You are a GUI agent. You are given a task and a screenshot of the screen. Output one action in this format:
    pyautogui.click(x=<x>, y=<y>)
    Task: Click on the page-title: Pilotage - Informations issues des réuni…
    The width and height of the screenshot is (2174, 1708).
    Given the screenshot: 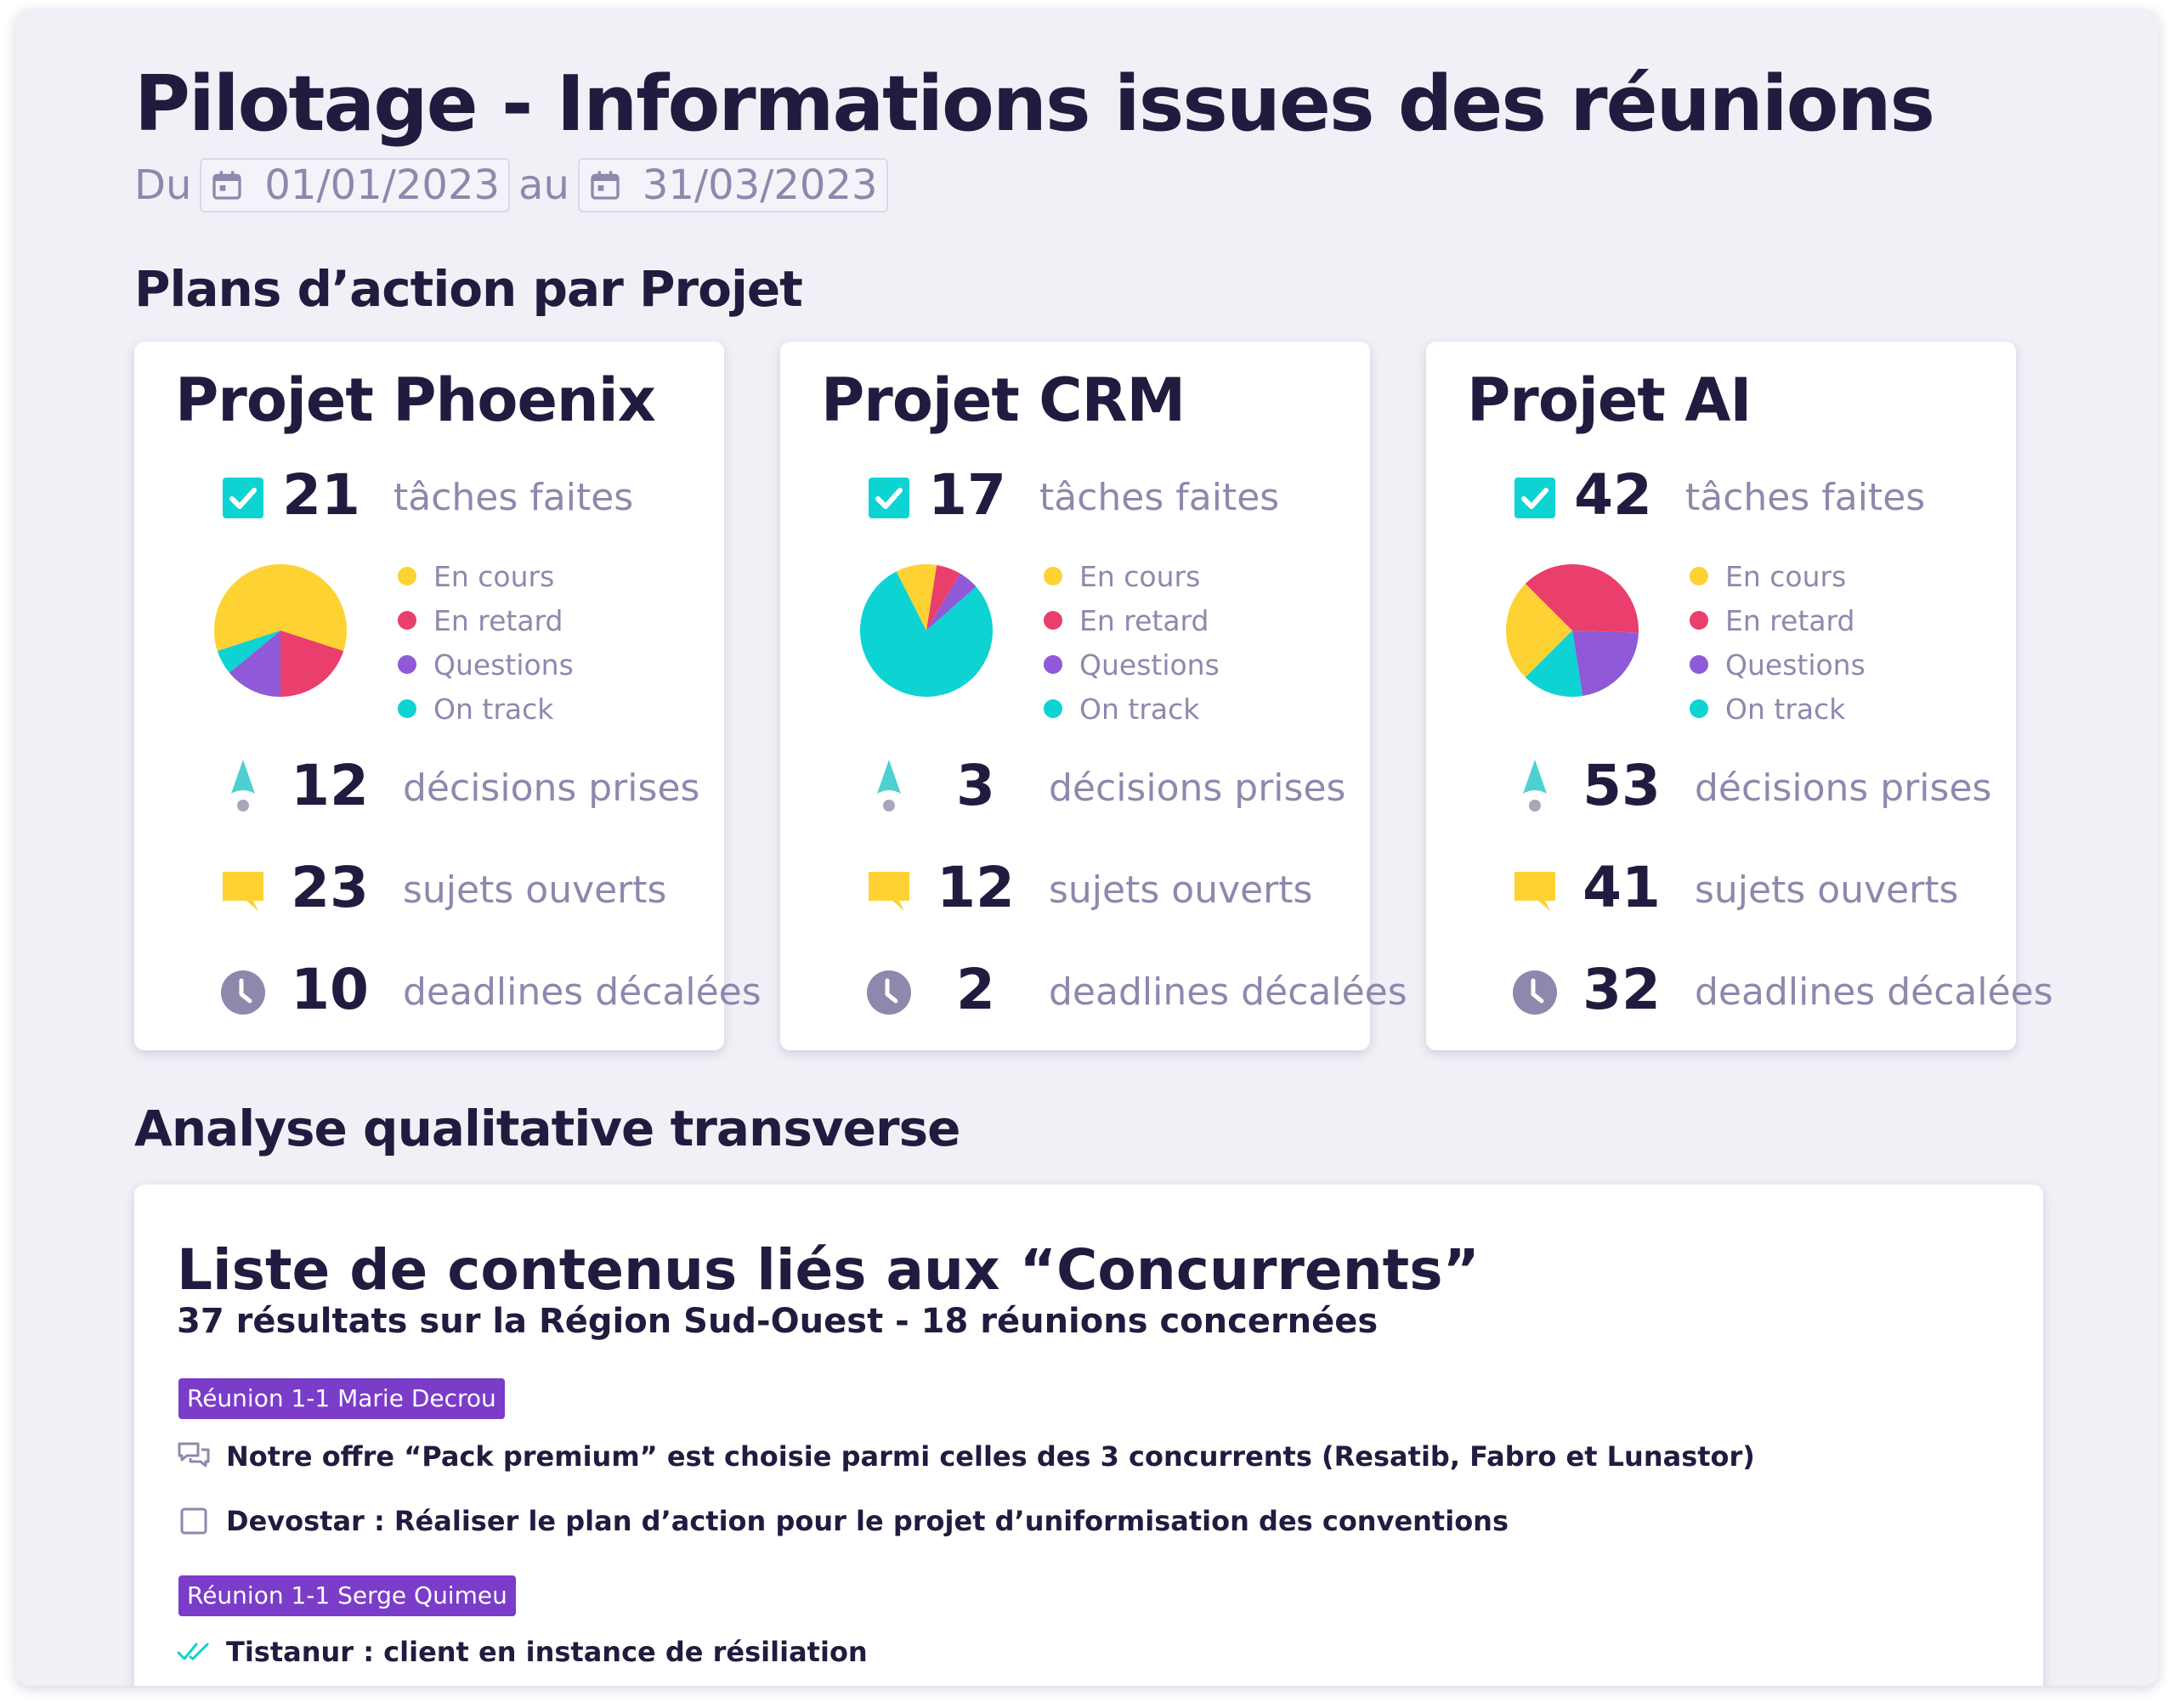 What is the action you would take?
    pyautogui.click(x=1035, y=104)
    